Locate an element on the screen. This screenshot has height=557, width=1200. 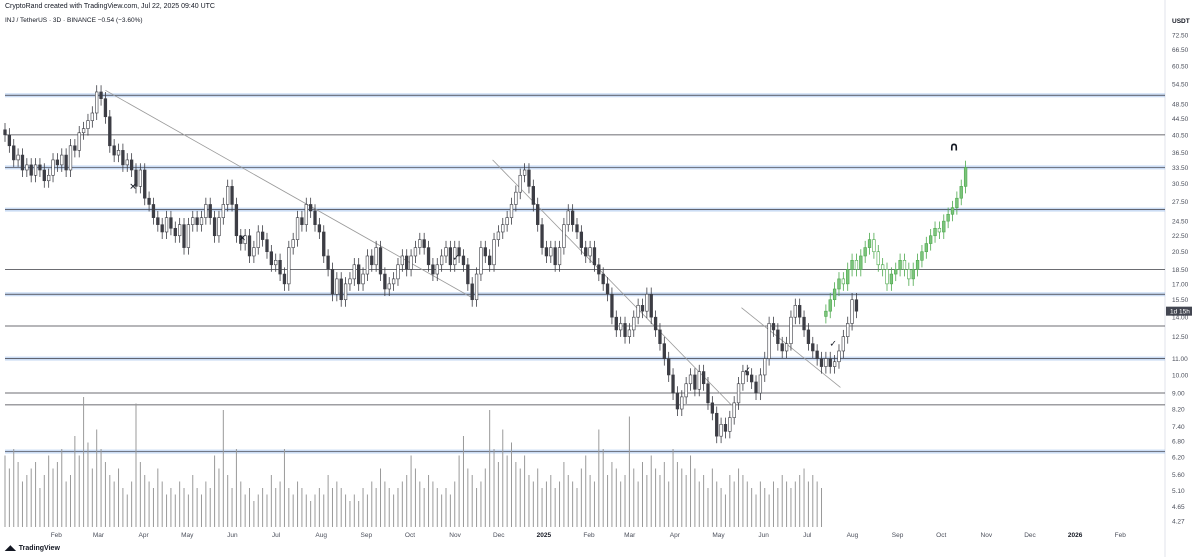
time-tick-label: Feb is located at coordinates (589, 535).